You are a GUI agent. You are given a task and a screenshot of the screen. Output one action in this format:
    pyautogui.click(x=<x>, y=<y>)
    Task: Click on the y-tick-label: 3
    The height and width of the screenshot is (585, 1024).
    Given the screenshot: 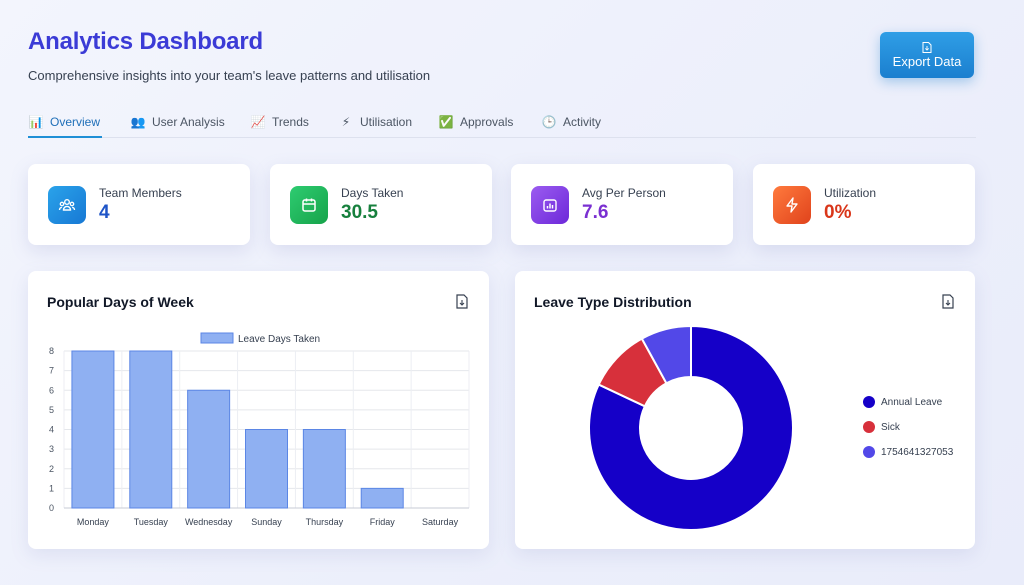 What is the action you would take?
    pyautogui.click(x=51, y=449)
    